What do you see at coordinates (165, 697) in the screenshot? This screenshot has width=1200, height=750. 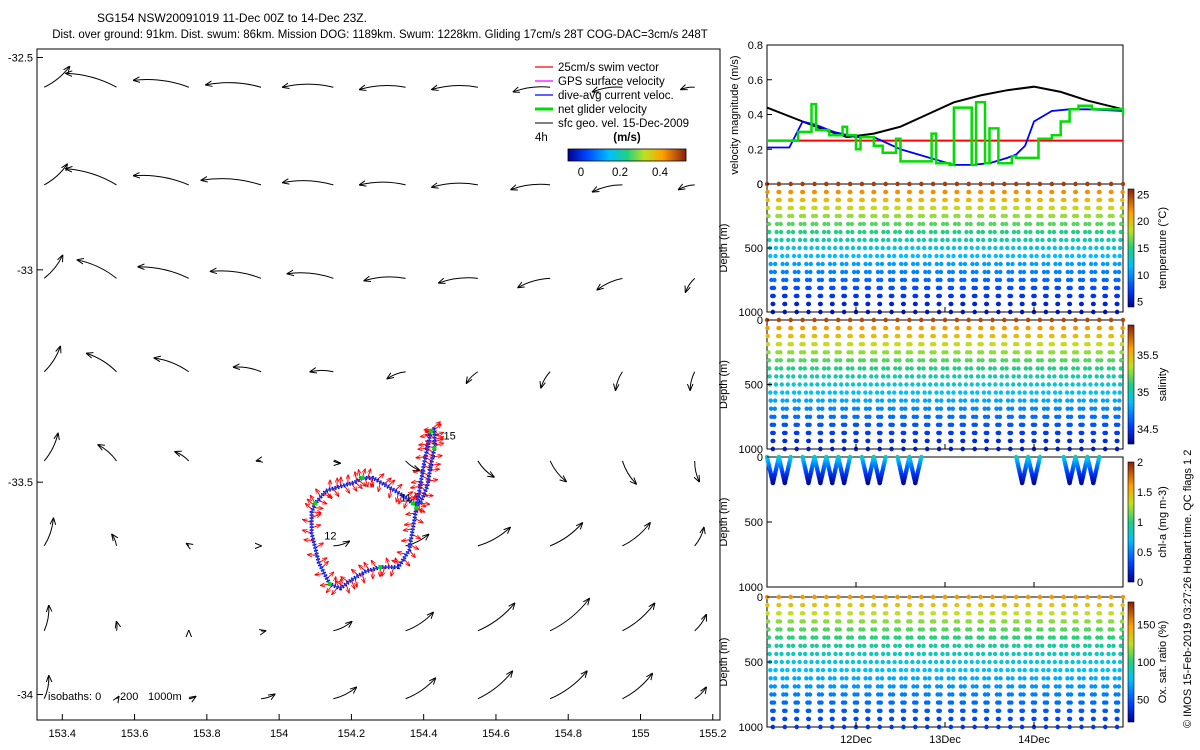 I see `isobath-1000: 1000m` at bounding box center [165, 697].